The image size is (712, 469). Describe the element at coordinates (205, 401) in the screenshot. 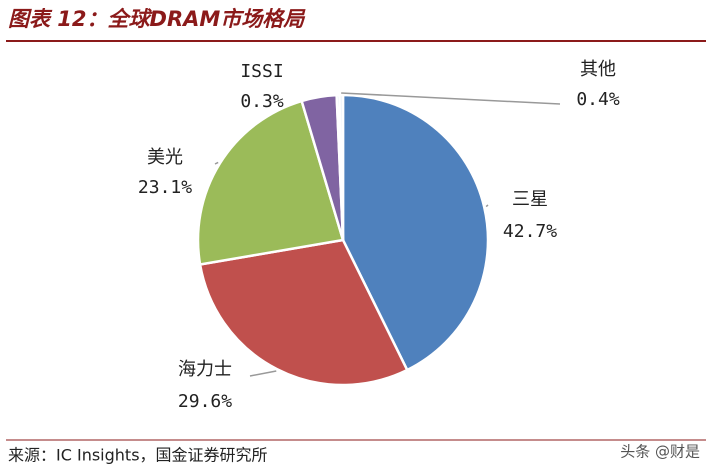

I see `slice-value: 29.6%` at that location.